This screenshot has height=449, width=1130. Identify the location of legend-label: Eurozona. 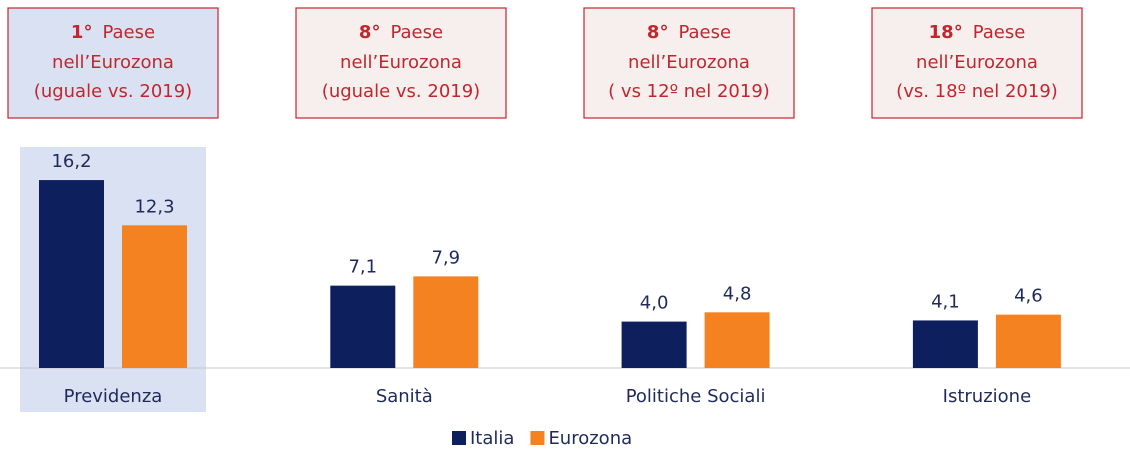
(590, 438).